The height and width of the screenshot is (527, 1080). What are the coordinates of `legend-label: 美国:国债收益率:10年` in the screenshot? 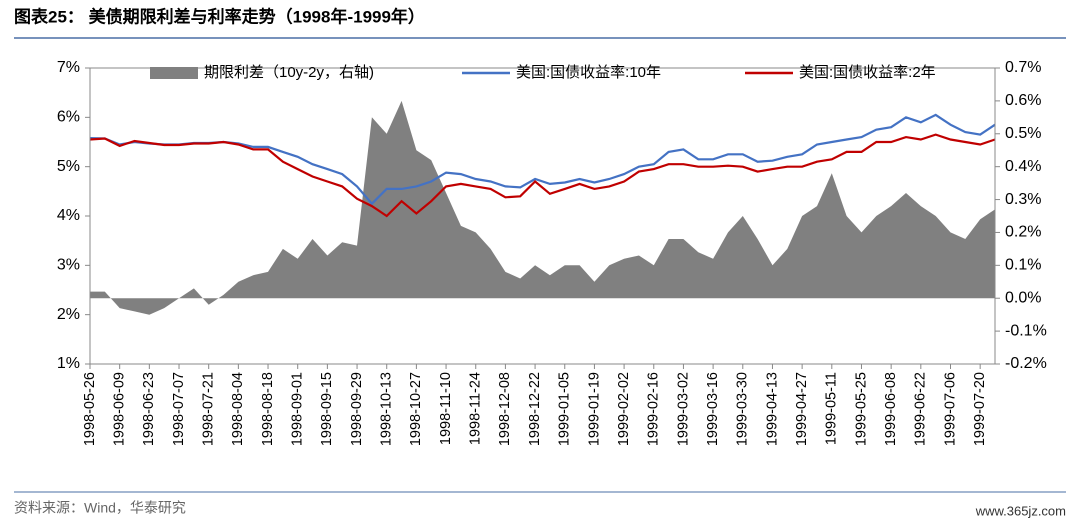 It's located at (588, 72).